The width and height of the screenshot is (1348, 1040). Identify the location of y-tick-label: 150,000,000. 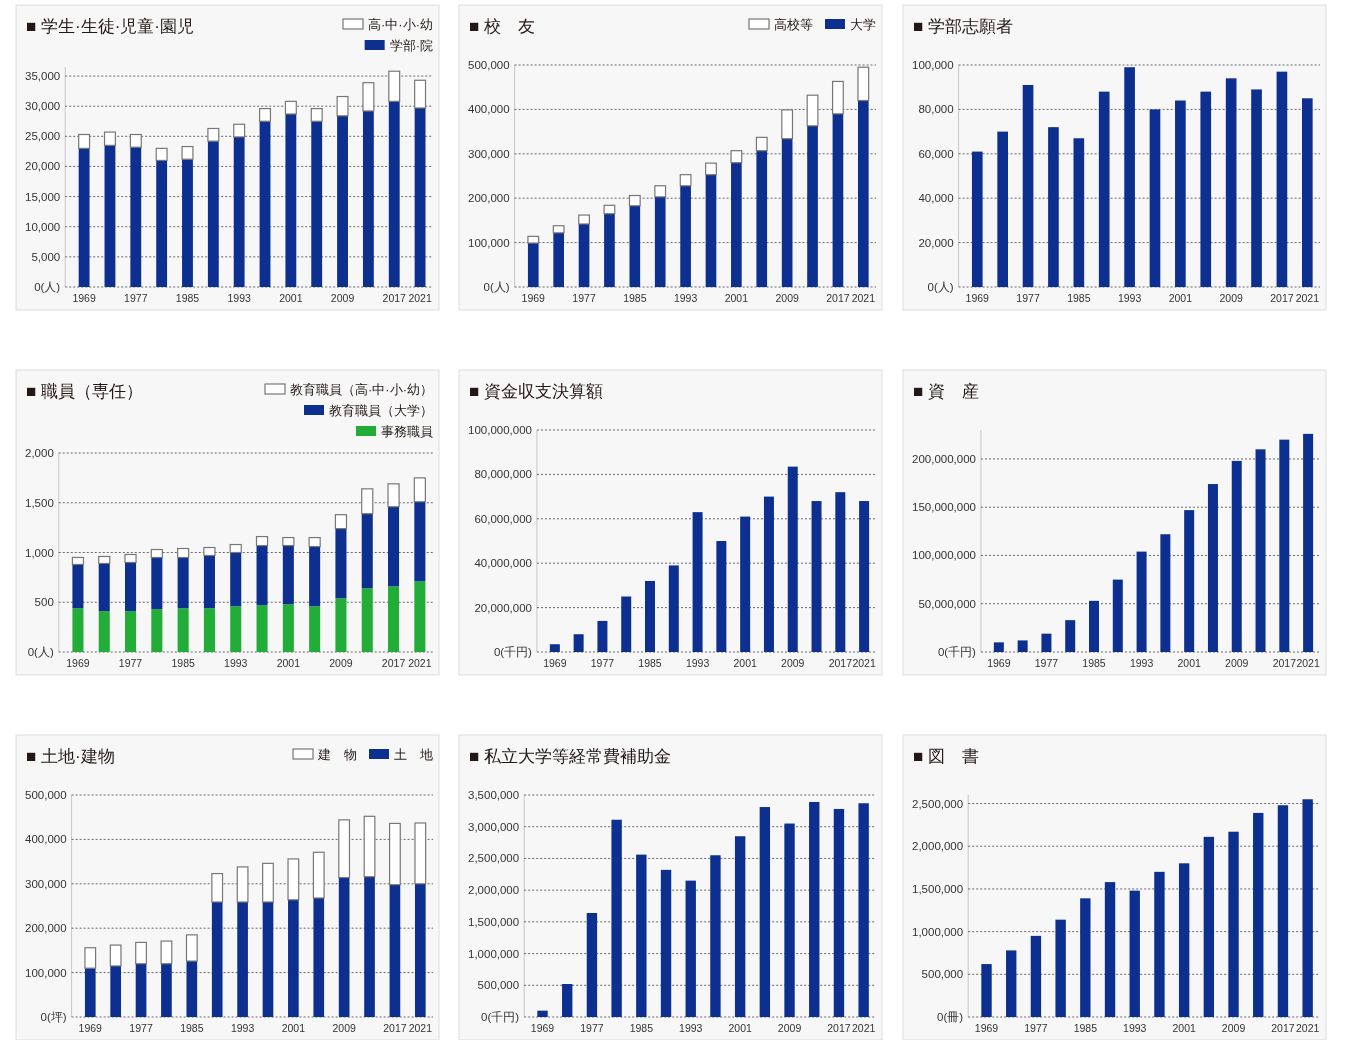
(944, 507).